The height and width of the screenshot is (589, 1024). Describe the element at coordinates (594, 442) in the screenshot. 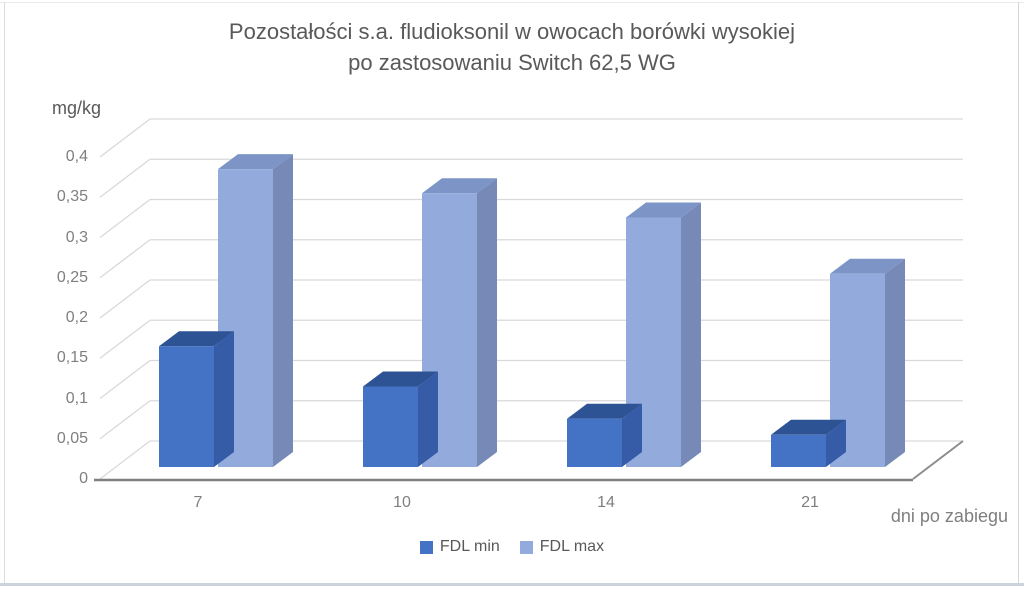

I see `bar-fdl-min-day14-front` at that location.